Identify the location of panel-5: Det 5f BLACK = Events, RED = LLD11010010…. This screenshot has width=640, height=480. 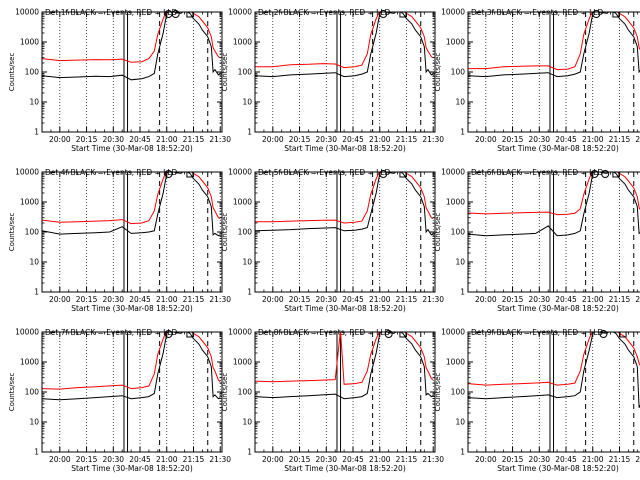
(332, 241).